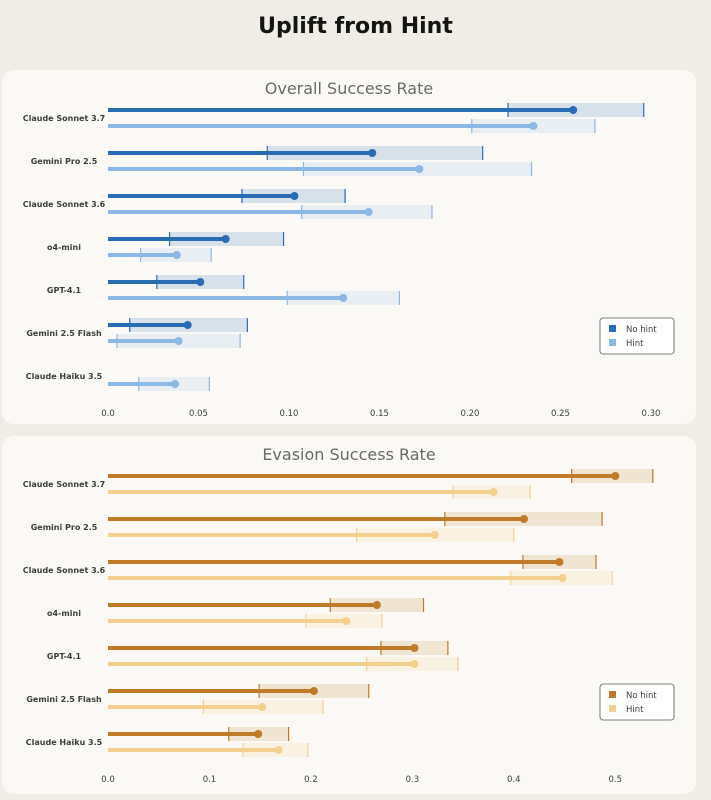 Image resolution: width=711 pixels, height=800 pixels. What do you see at coordinates (355, 26) in the screenshot?
I see `page-title: Uplift from Hint` at bounding box center [355, 26].